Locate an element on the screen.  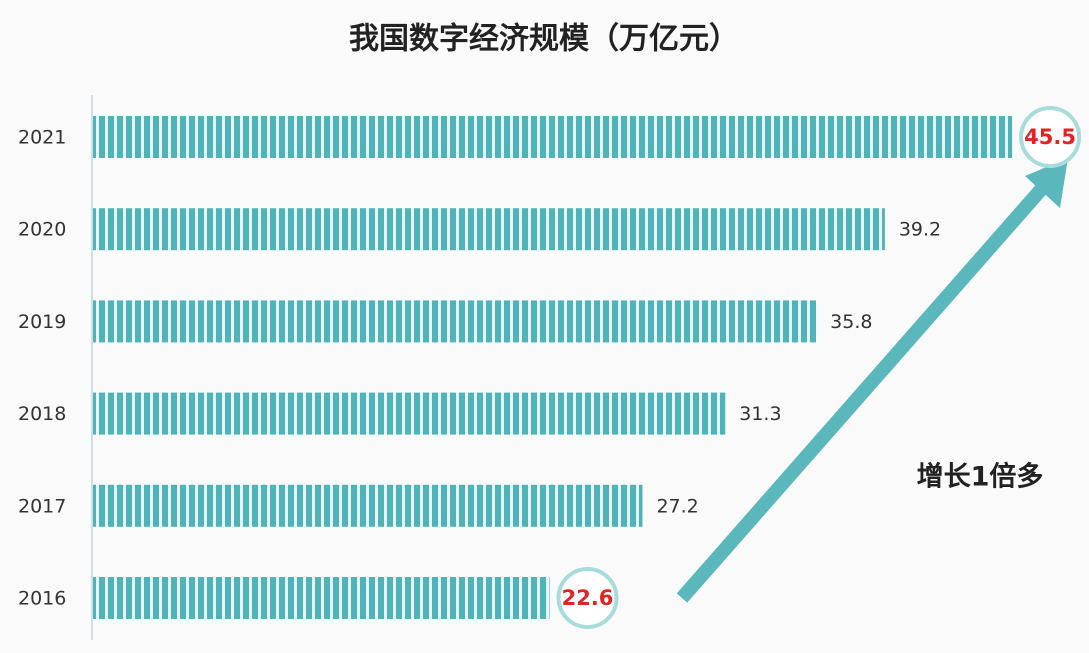
y-tick-label: 2019 is located at coordinates (42, 322).